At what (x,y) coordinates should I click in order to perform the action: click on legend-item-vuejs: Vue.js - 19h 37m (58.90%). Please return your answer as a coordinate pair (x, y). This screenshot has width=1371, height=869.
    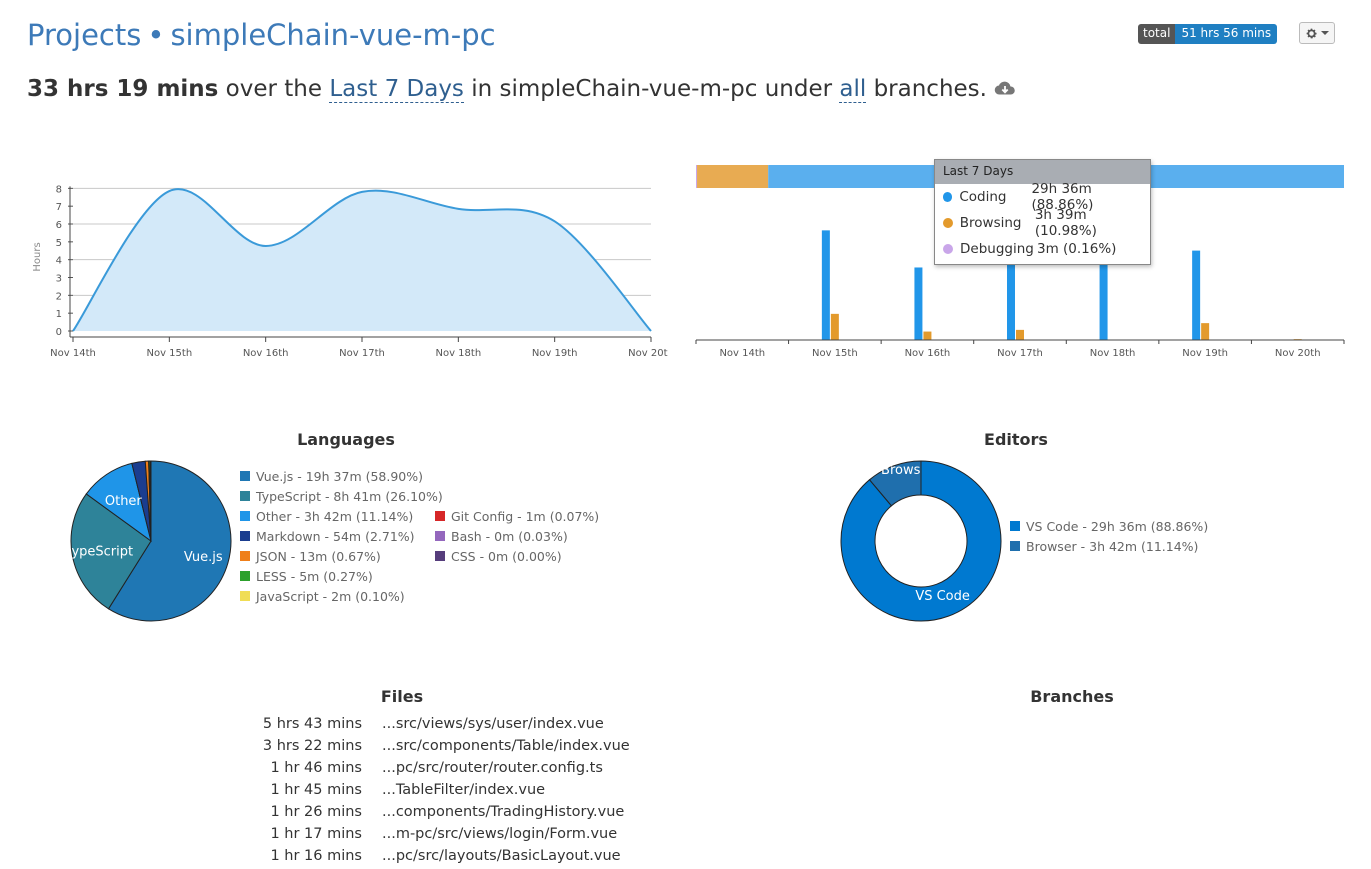
    Looking at the image, I should click on (341, 476).